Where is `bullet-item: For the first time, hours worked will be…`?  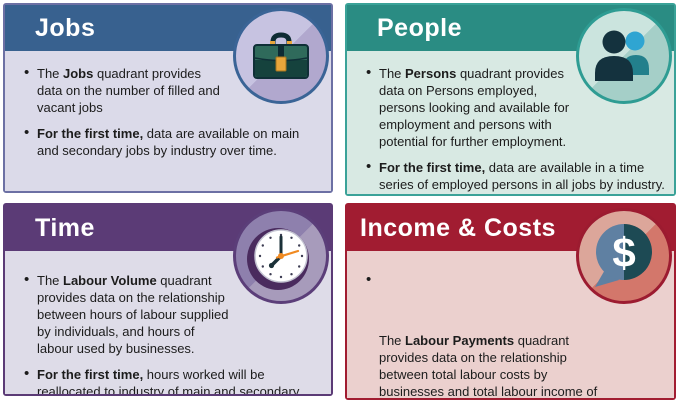 bullet-item: For the first time, hours worked will be… is located at coordinates (173, 379).